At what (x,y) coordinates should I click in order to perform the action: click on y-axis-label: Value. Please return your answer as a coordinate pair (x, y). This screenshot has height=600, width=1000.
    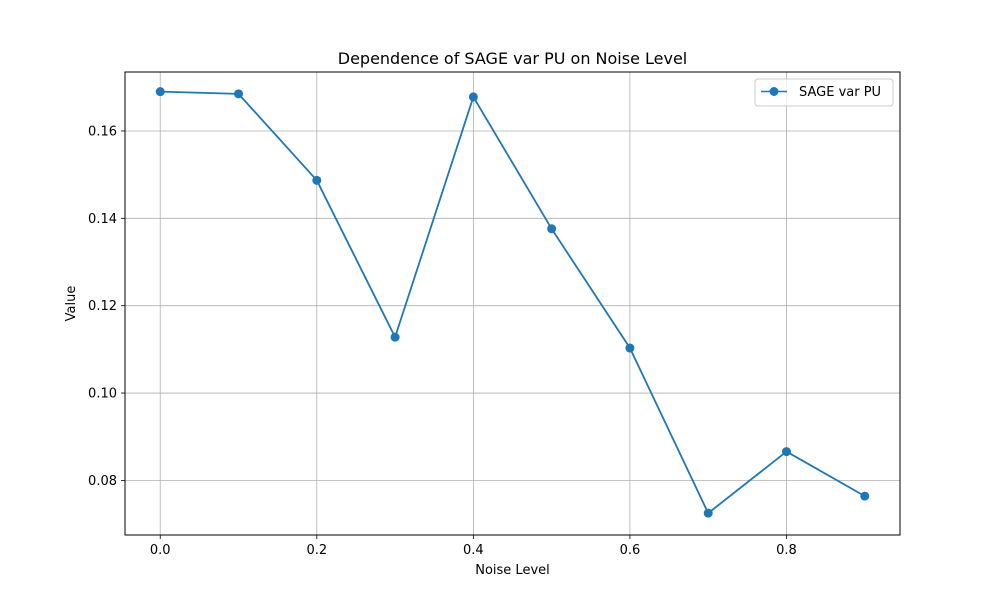
    Looking at the image, I should click on (71, 304).